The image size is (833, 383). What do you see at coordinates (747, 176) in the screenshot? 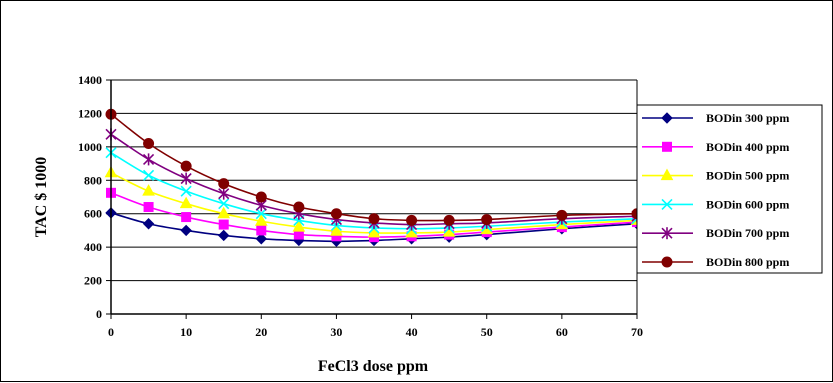
I see `legend-label: BODin 500 ppm` at bounding box center [747, 176].